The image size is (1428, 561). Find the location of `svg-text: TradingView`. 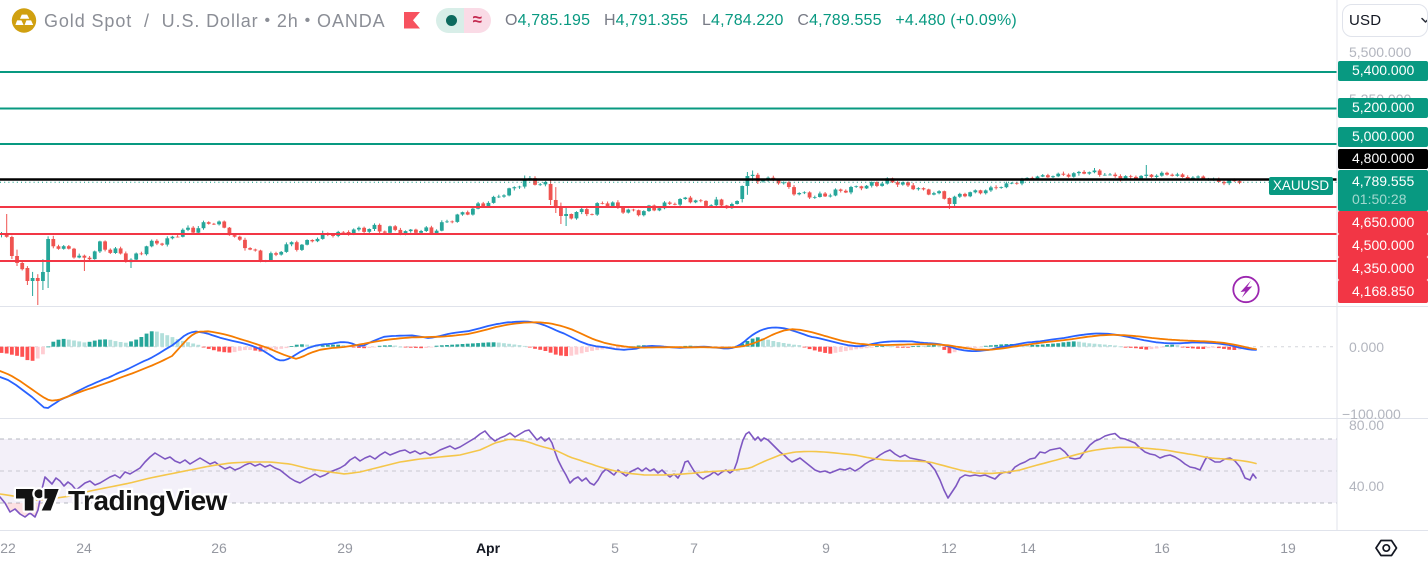

svg-text: TradingView is located at coordinates (148, 500).